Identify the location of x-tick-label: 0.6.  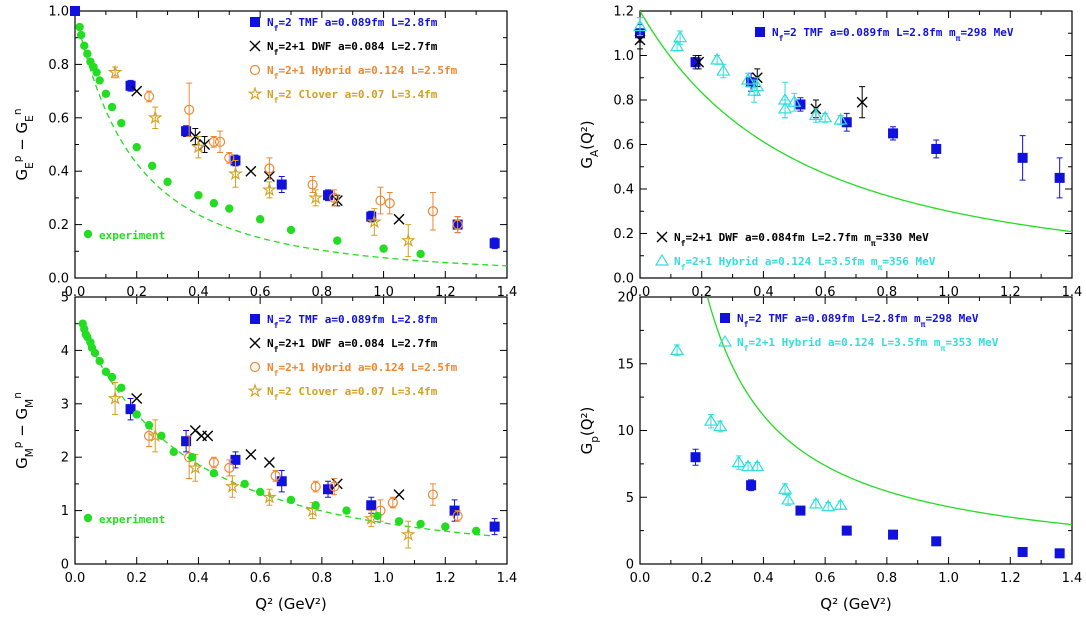
(260, 292).